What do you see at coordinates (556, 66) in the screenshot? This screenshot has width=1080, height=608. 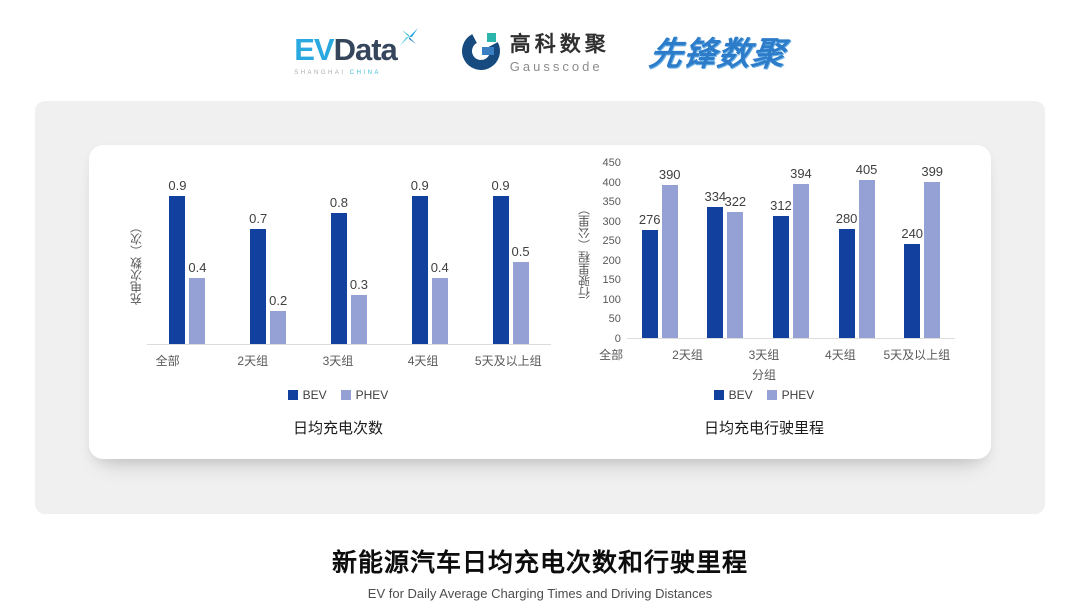 I see `gausscode-logo-en: Gausscode` at bounding box center [556, 66].